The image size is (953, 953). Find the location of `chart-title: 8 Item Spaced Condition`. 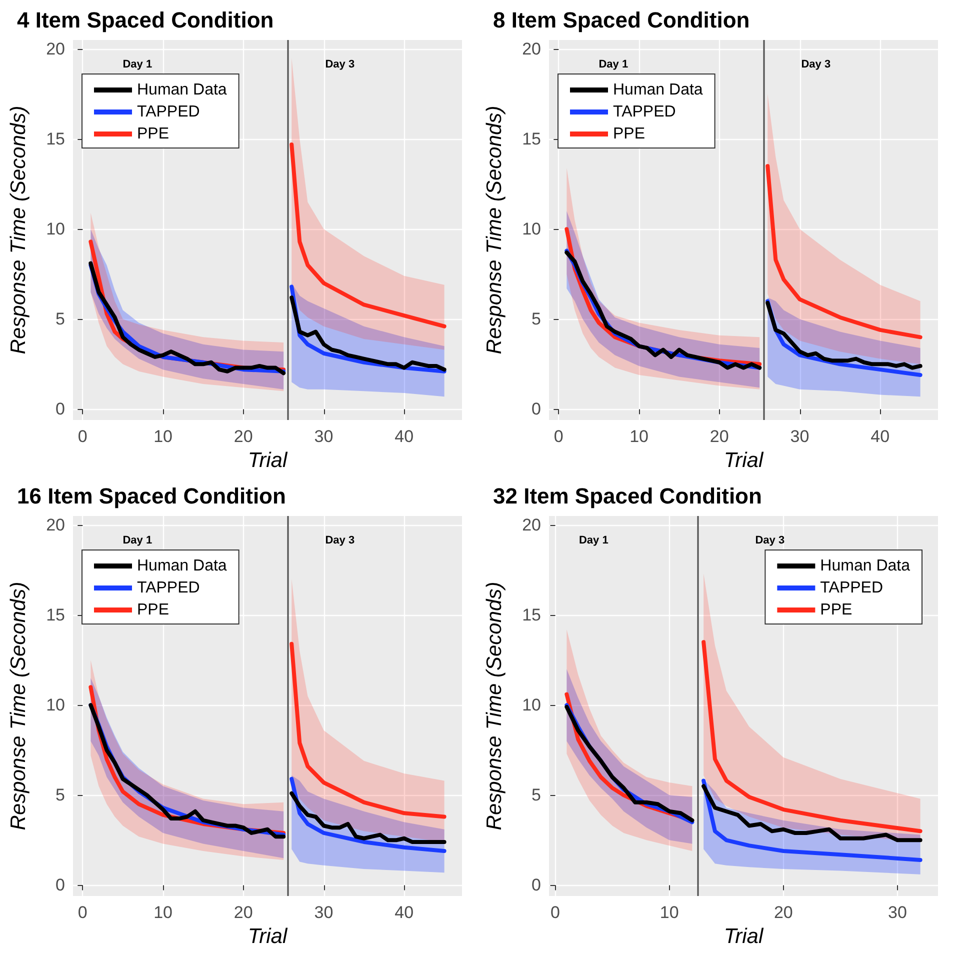

chart-title: 8 Item Spaced Condition is located at coordinates (621, 20).